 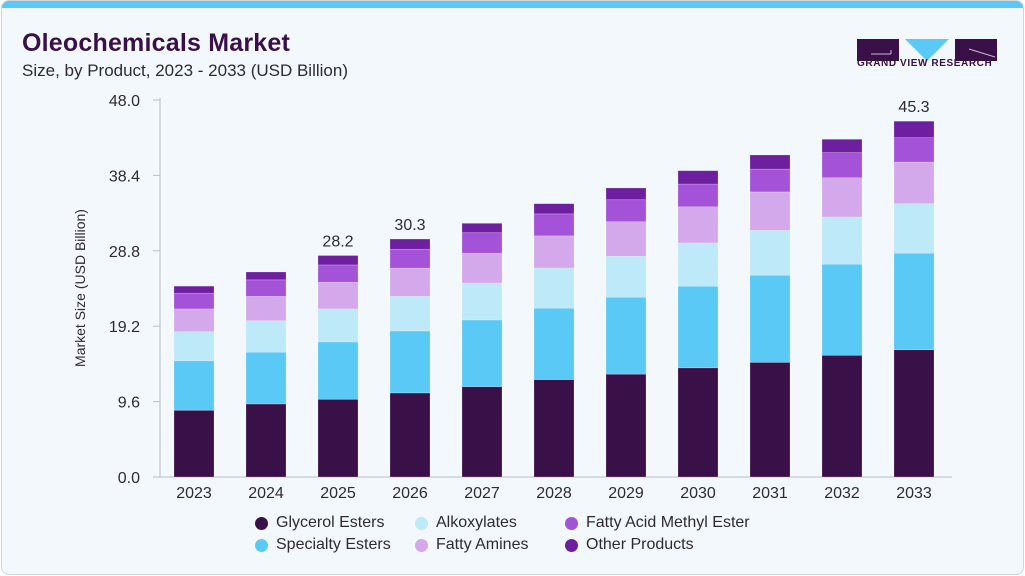 I want to click on bar-segment-alkoxylates-2027, so click(x=482, y=301).